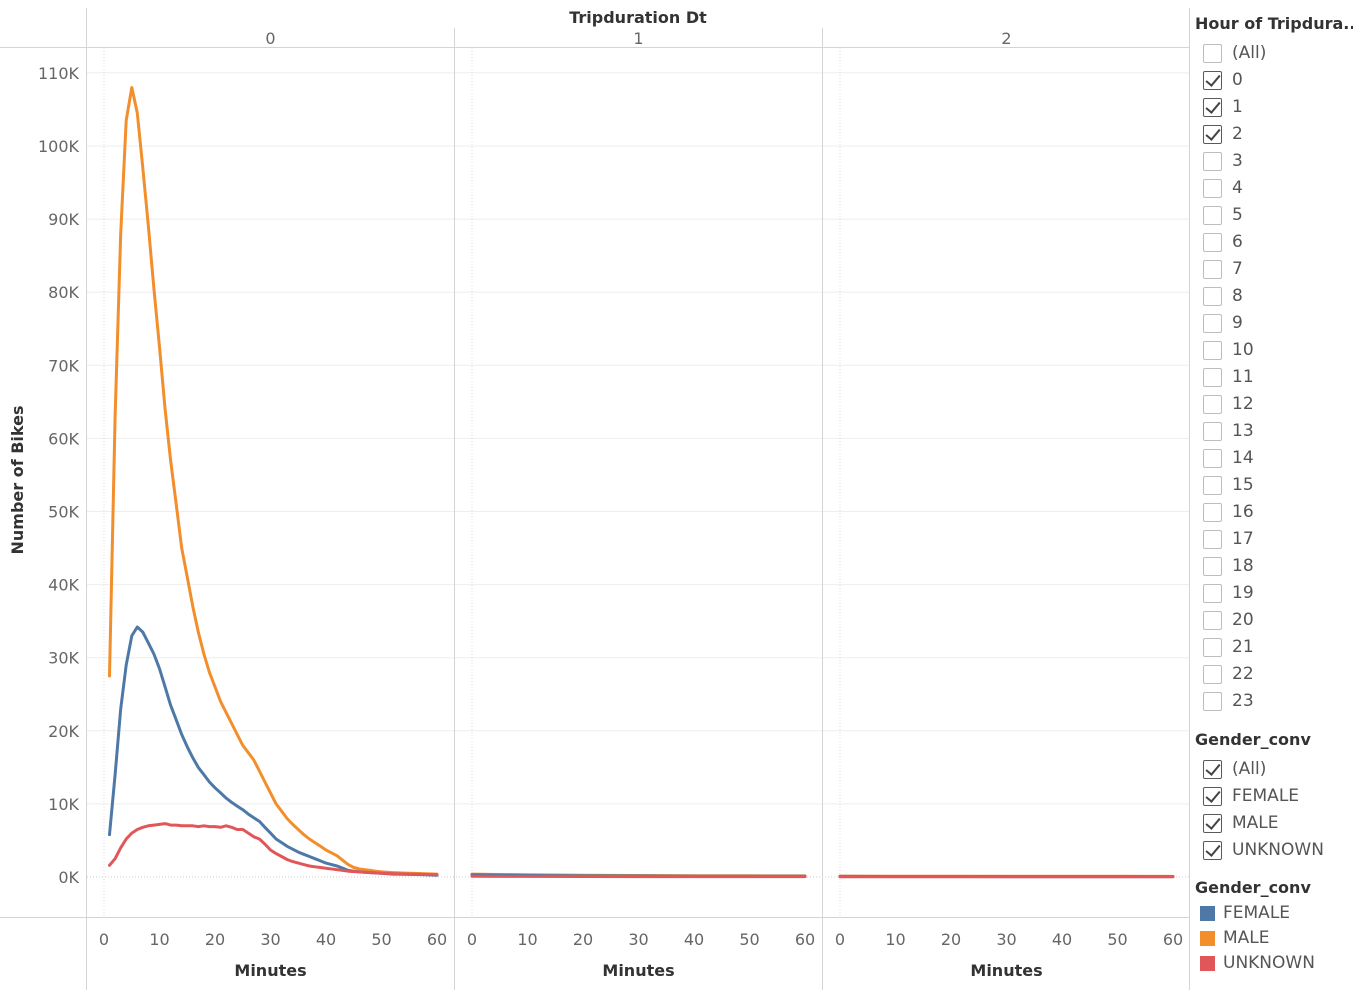 The width and height of the screenshot is (1355, 994). Describe the element at coordinates (1249, 53) in the screenshot. I see `hour-filter-option-label: (All)` at that location.